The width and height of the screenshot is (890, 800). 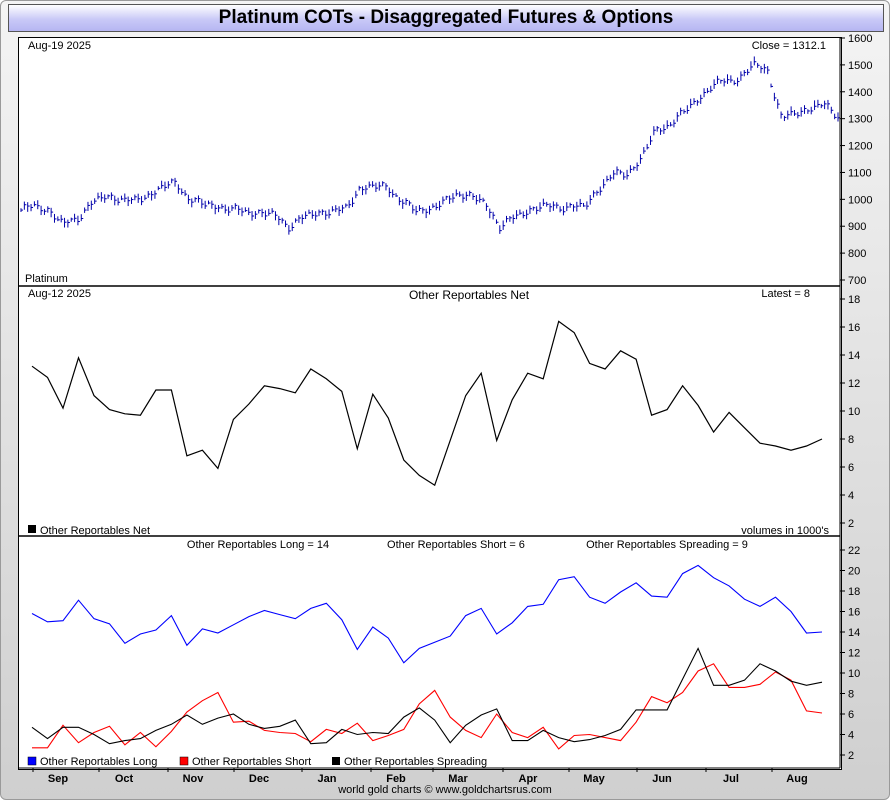 I want to click on positions-tick-label: 6, so click(x=851, y=715).